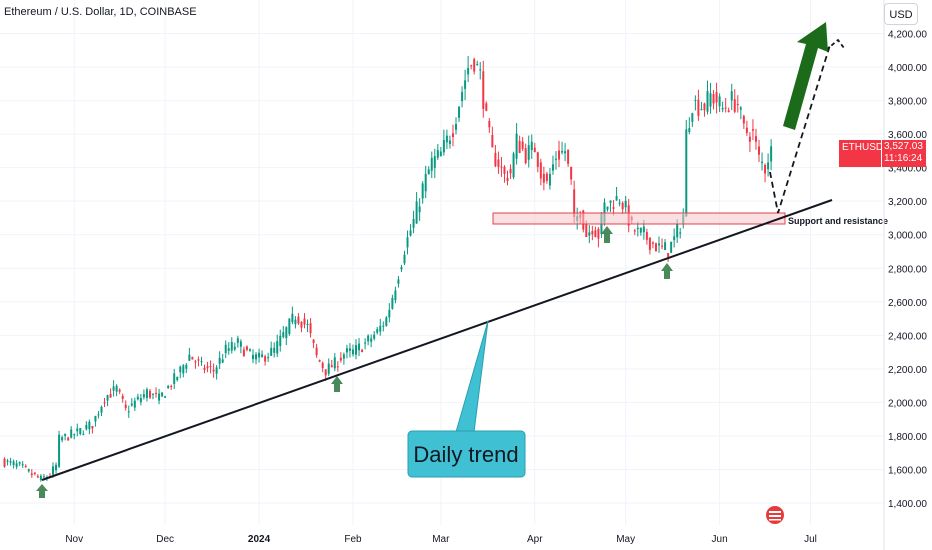  Describe the element at coordinates (907, 303) in the screenshot. I see `y-tick-label: 2,600.00` at that location.